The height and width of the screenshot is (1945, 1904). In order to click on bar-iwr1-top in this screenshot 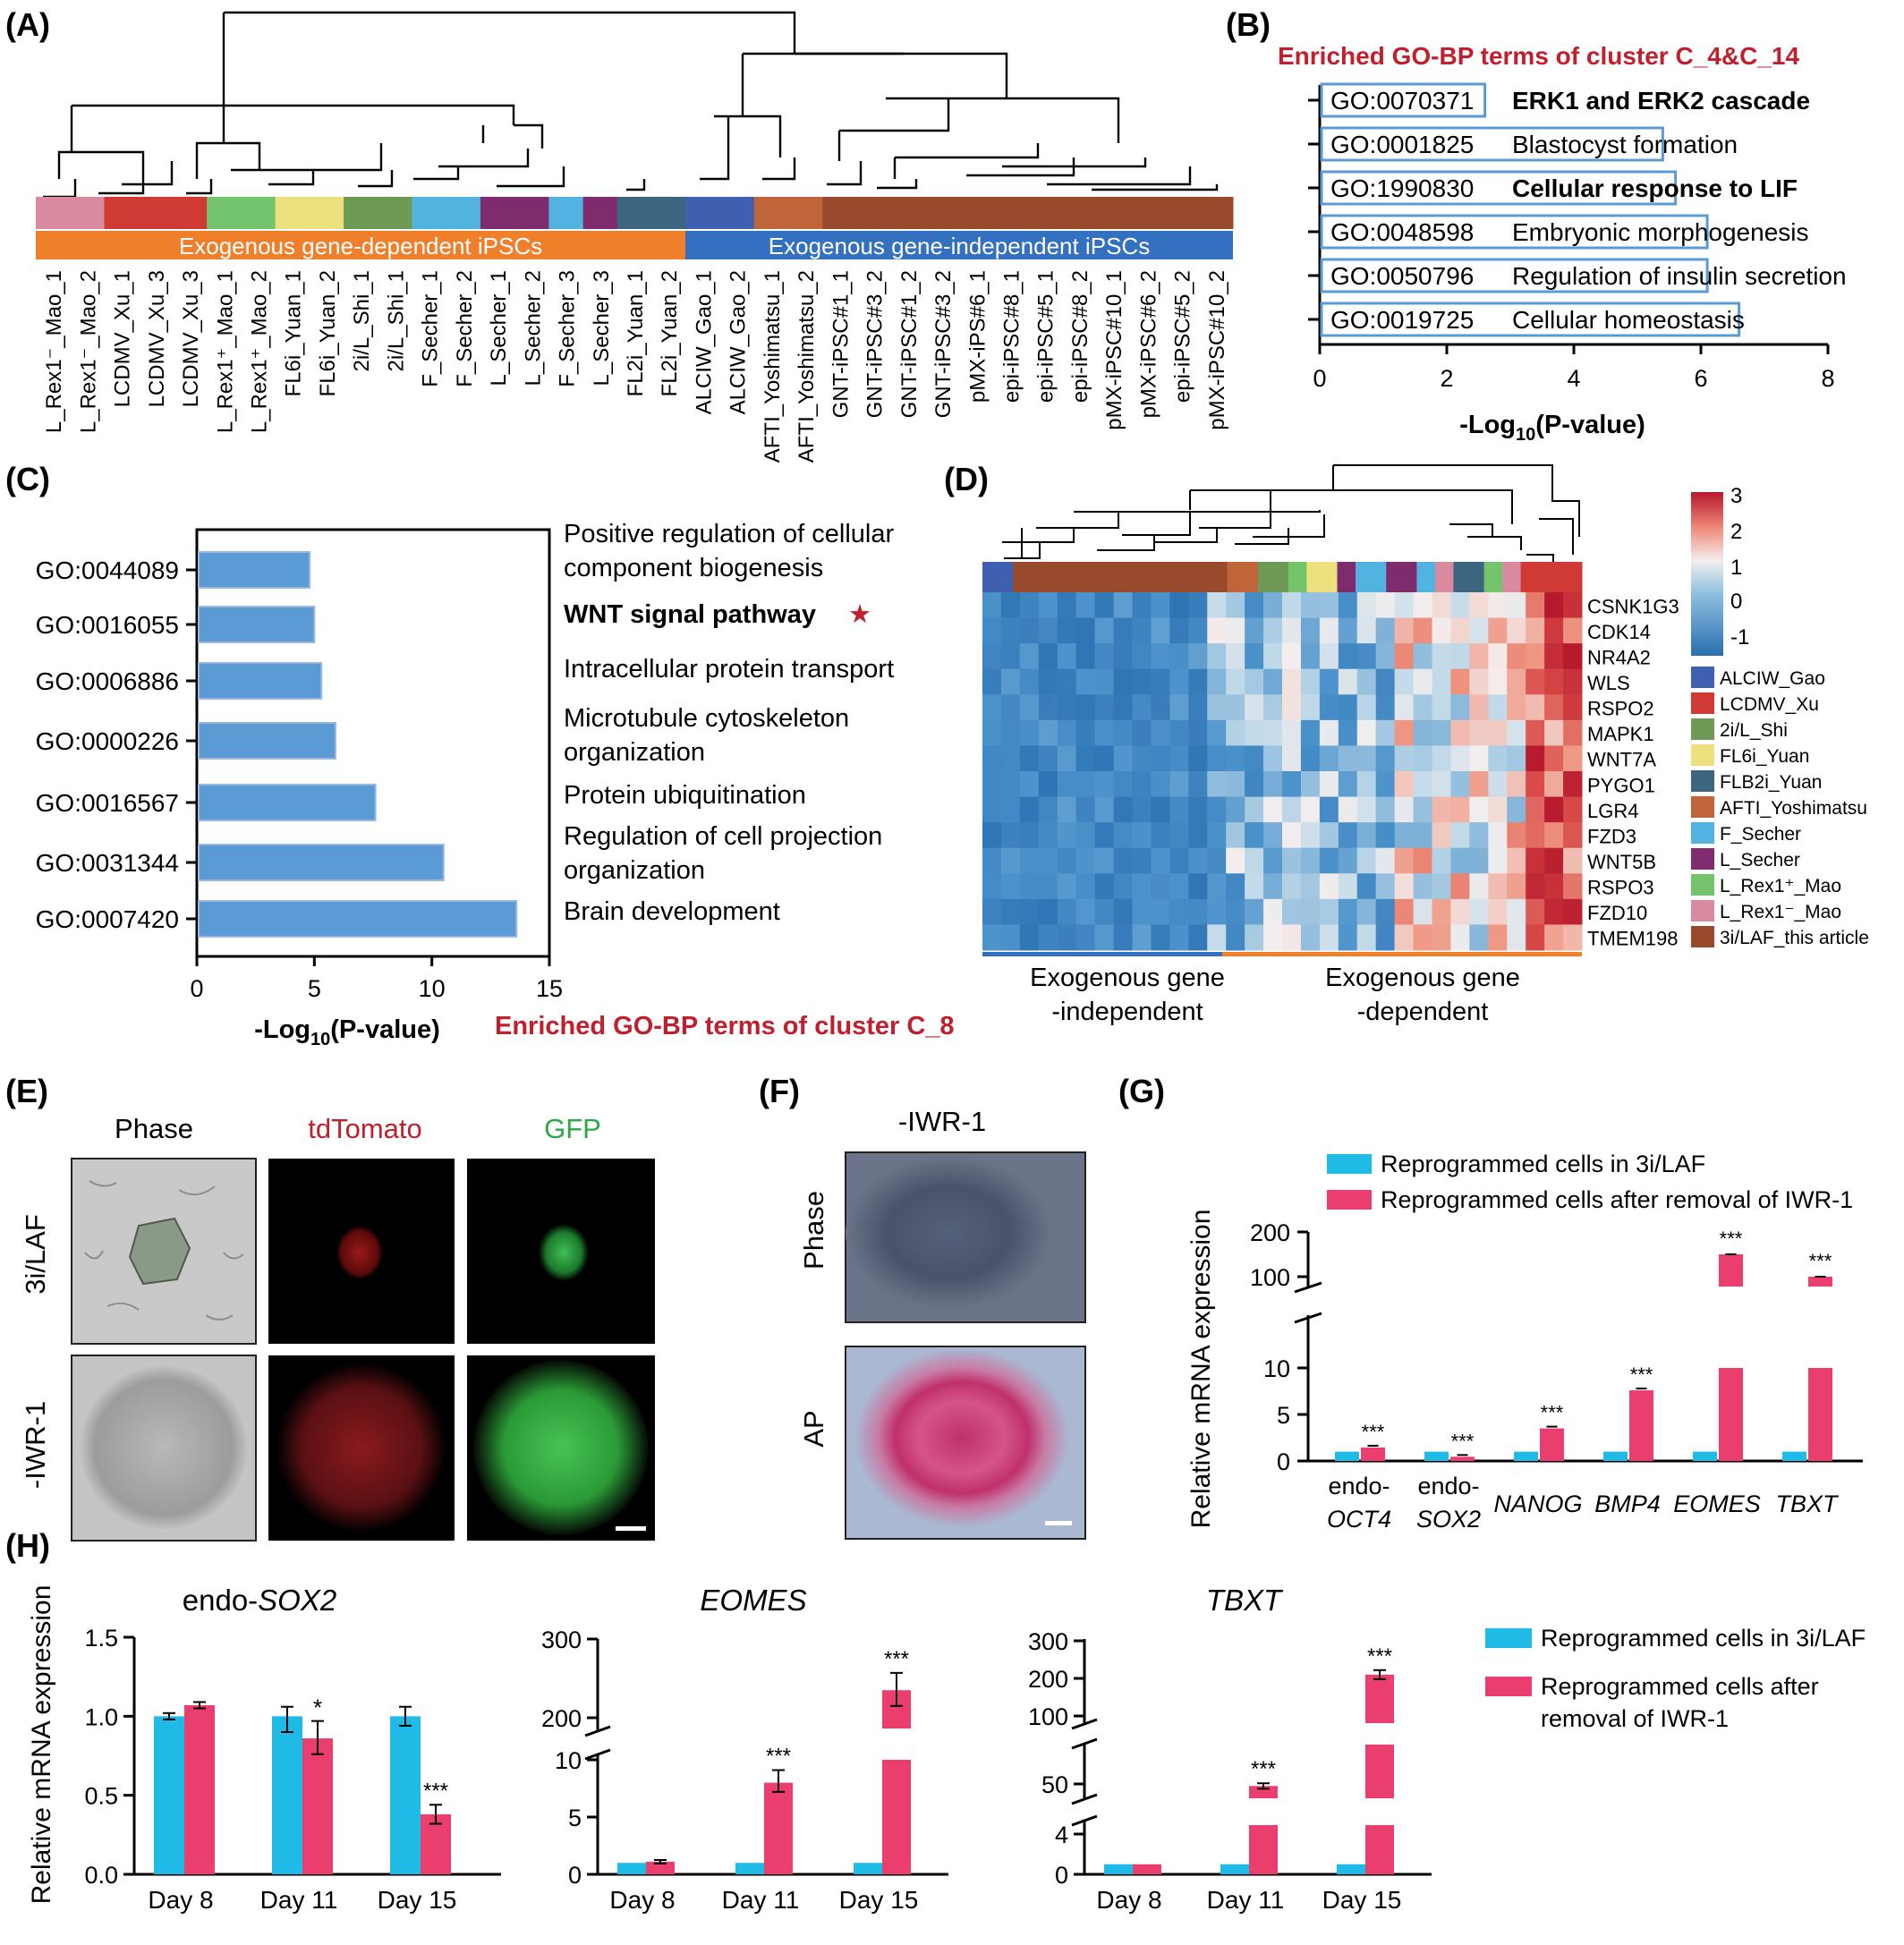, I will do `click(1820, 1282)`.